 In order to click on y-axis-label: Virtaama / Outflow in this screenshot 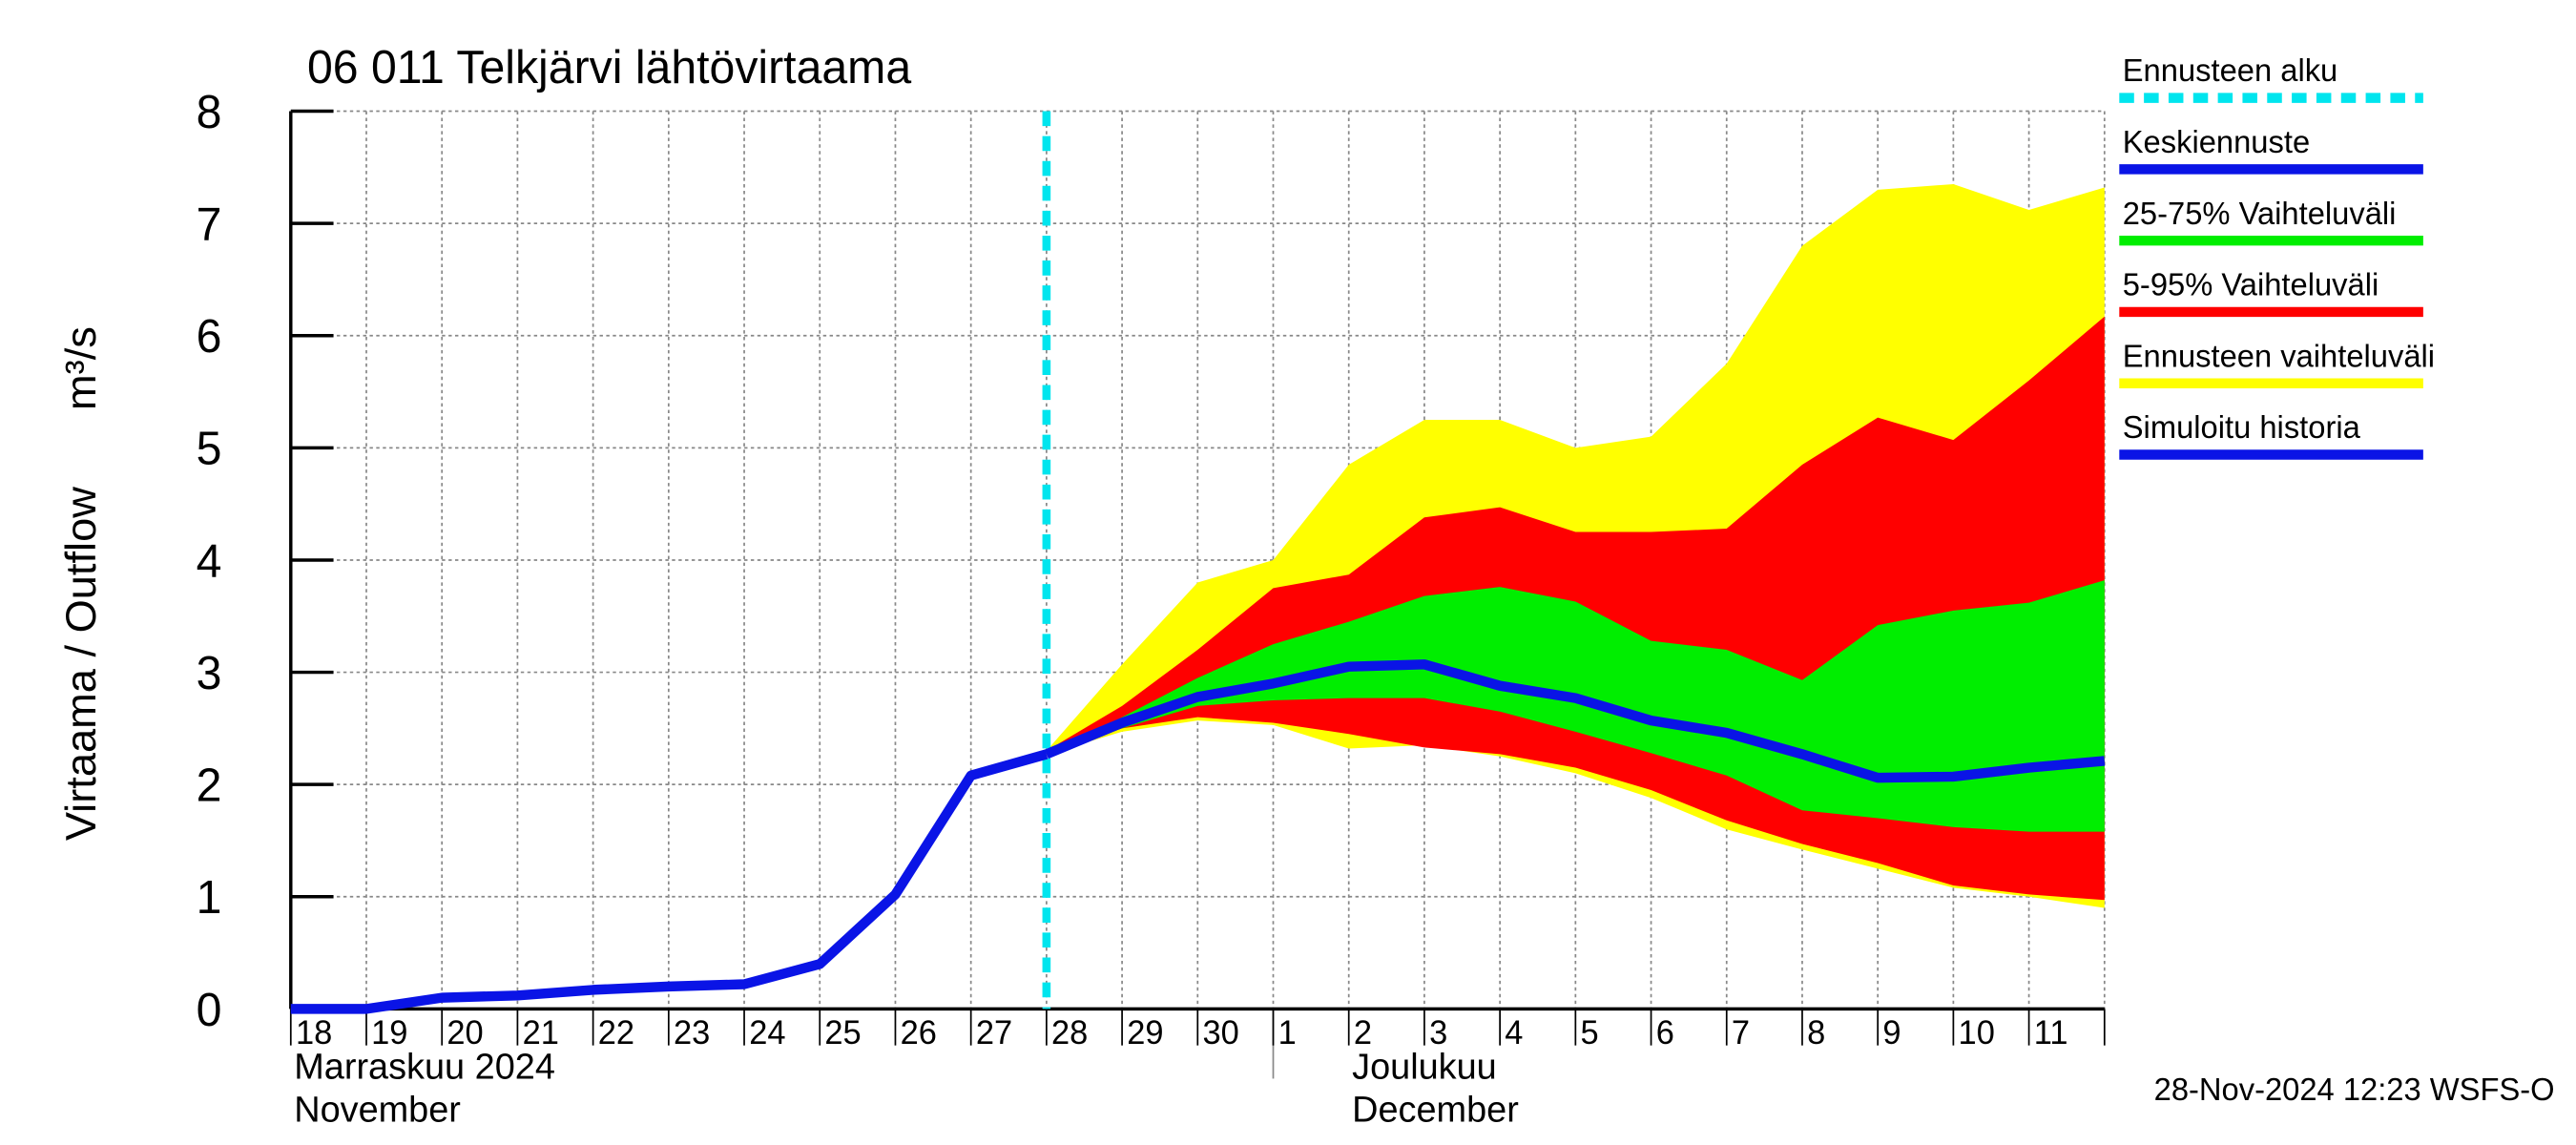, I will do `click(80, 665)`.